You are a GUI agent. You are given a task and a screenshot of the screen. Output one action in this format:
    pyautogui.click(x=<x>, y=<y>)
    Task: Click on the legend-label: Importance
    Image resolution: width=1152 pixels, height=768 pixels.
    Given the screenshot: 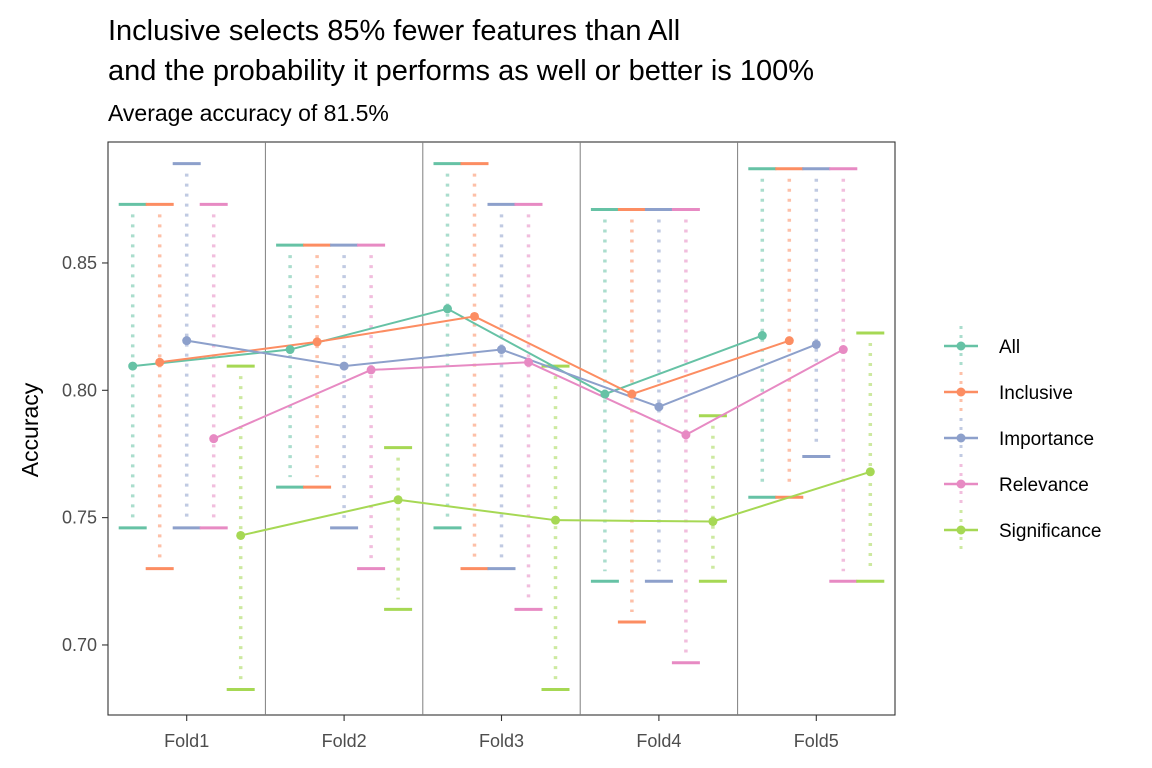 What is the action you would take?
    pyautogui.click(x=1046, y=439)
    